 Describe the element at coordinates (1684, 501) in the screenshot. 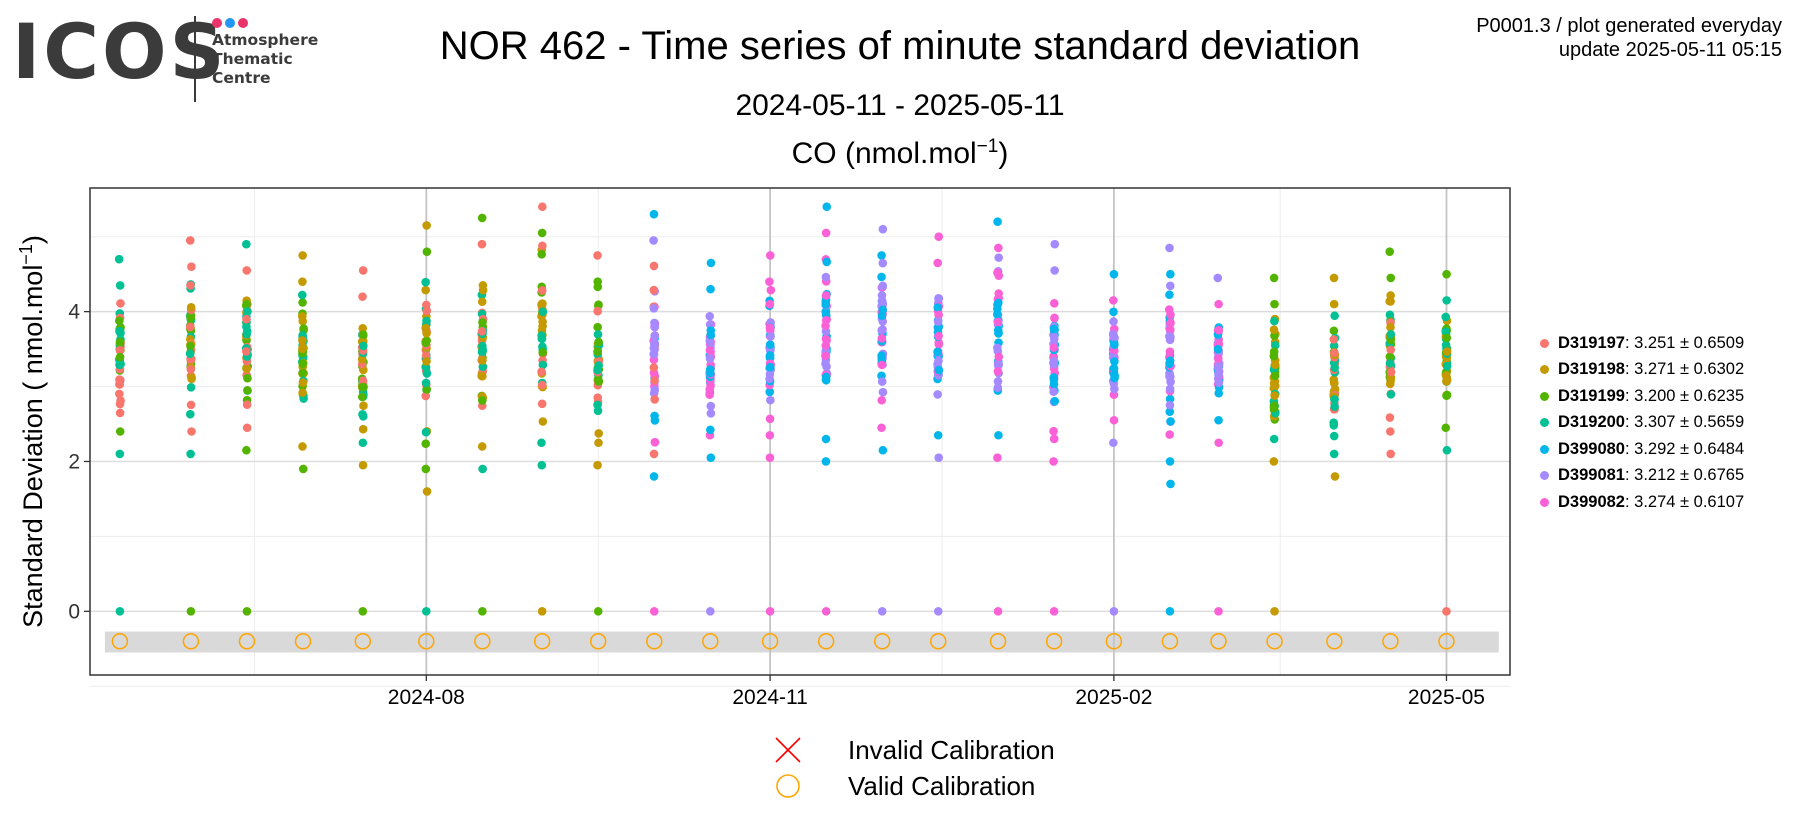

I see `legend-series-stats: : 3.274 ± 0.6107` at that location.